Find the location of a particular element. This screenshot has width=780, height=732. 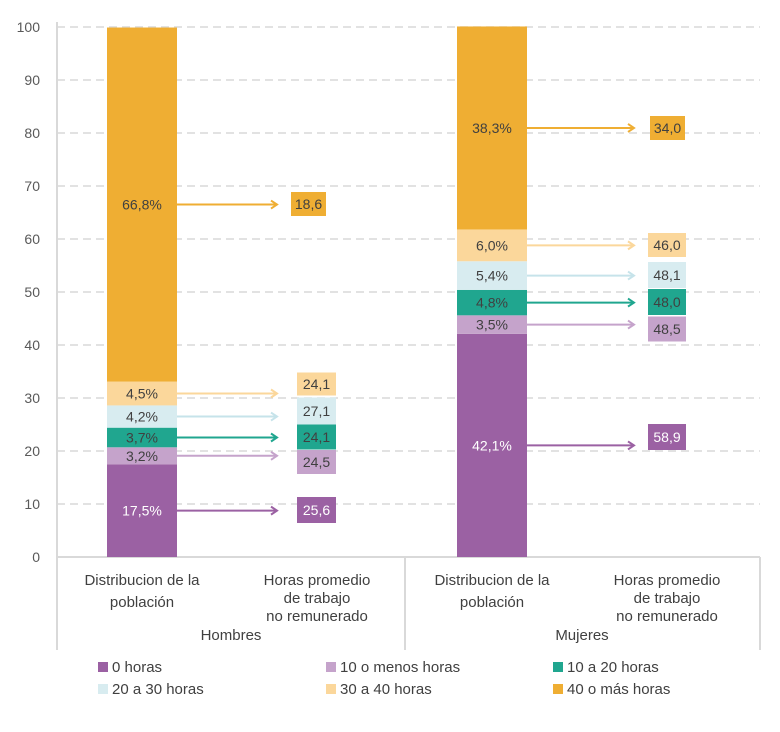

group-label: Hombres is located at coordinates (231, 635).